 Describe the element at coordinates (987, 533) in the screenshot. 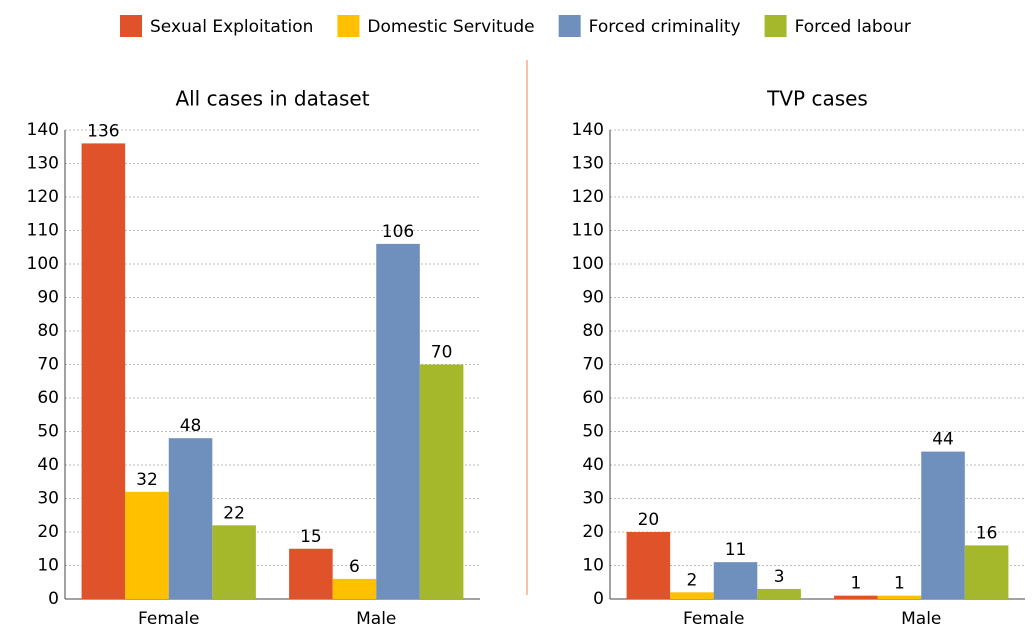

I see `data-label: 16` at that location.